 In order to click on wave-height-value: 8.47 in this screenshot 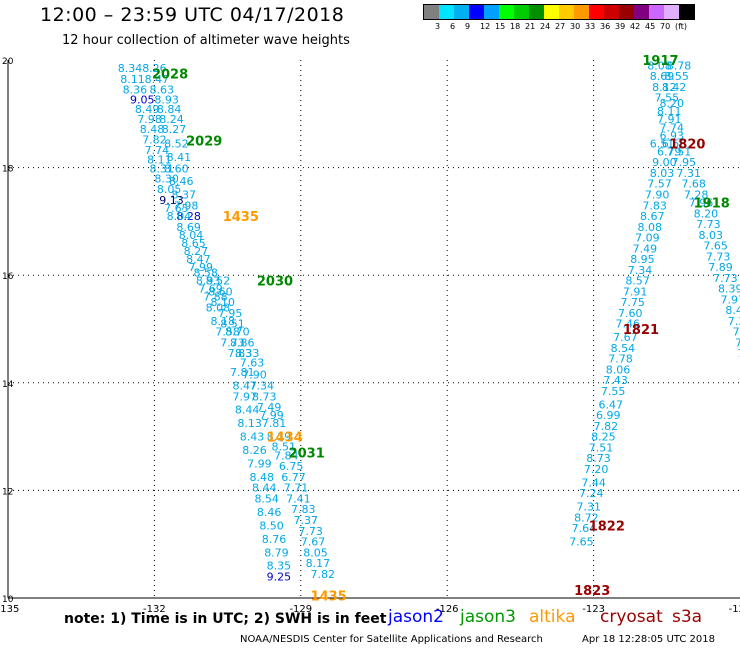, I will do `click(157, 79)`.